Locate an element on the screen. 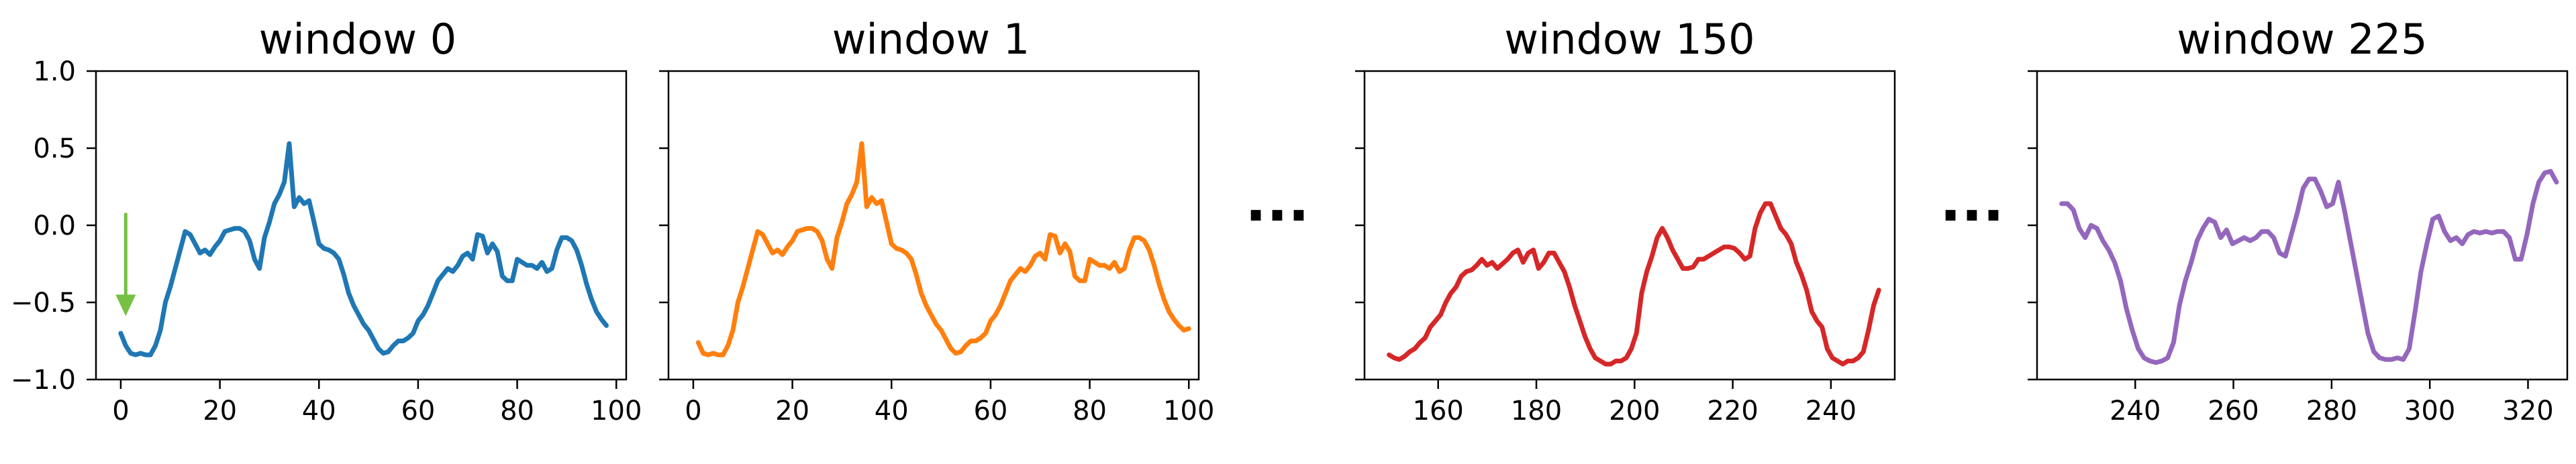 The height and width of the screenshot is (464, 2576). y-tick-label-1: −0.5 is located at coordinates (43, 303).